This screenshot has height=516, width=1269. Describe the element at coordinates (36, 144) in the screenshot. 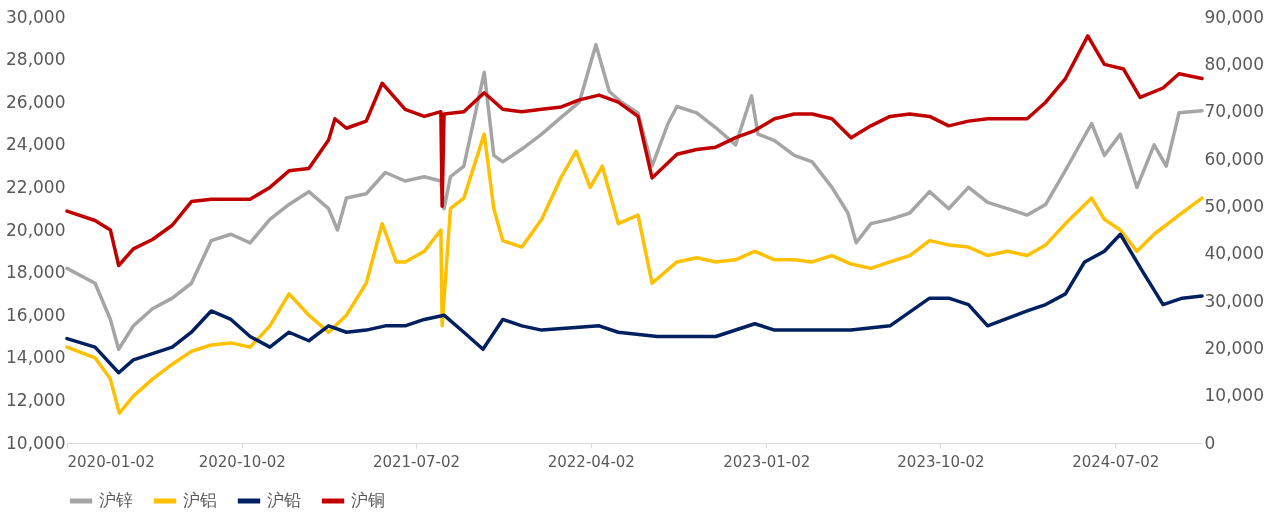

I see `y-tick-label: 24,000` at that location.